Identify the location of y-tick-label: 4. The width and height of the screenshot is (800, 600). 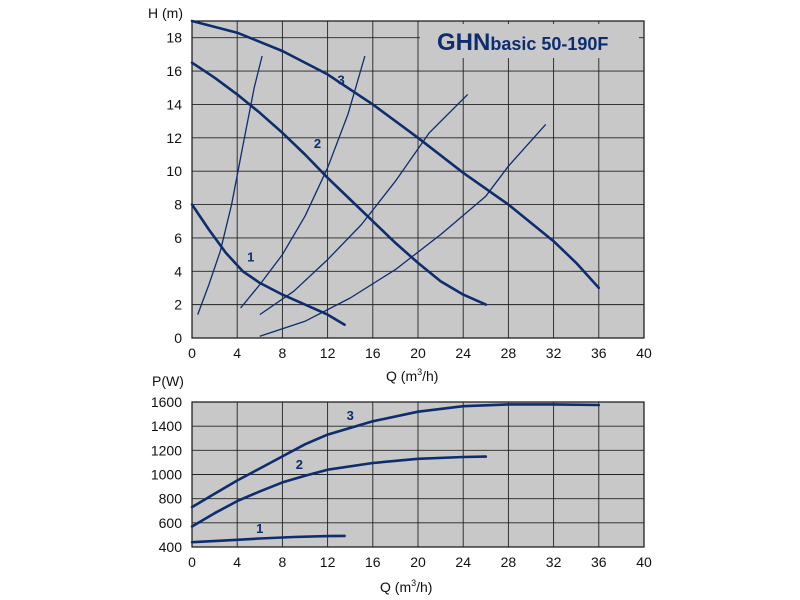
(178, 271).